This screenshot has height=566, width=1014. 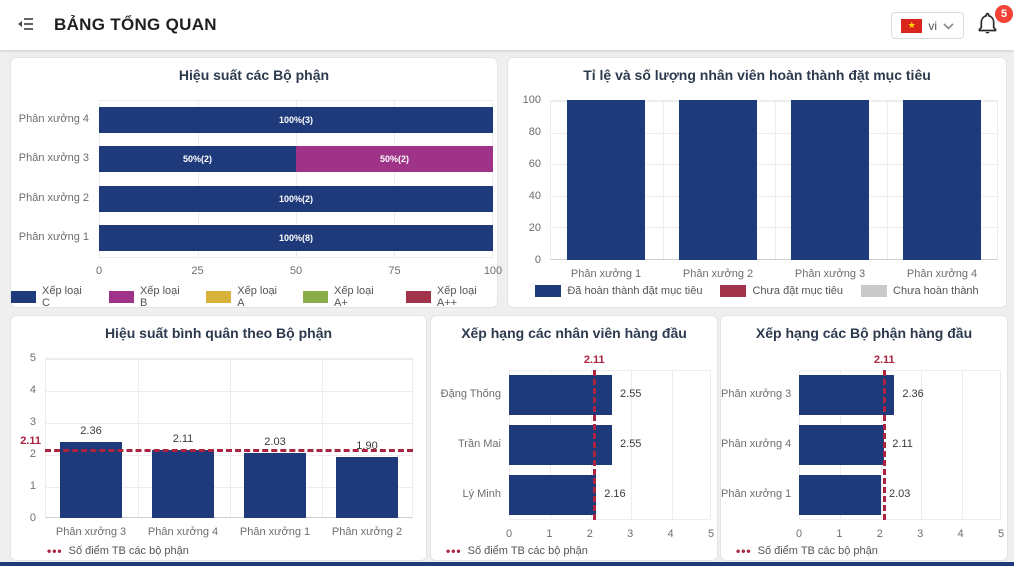 What do you see at coordinates (781, 291) in the screenshot?
I see `legend-item: Chưa đặt mục tiêu` at bounding box center [781, 291].